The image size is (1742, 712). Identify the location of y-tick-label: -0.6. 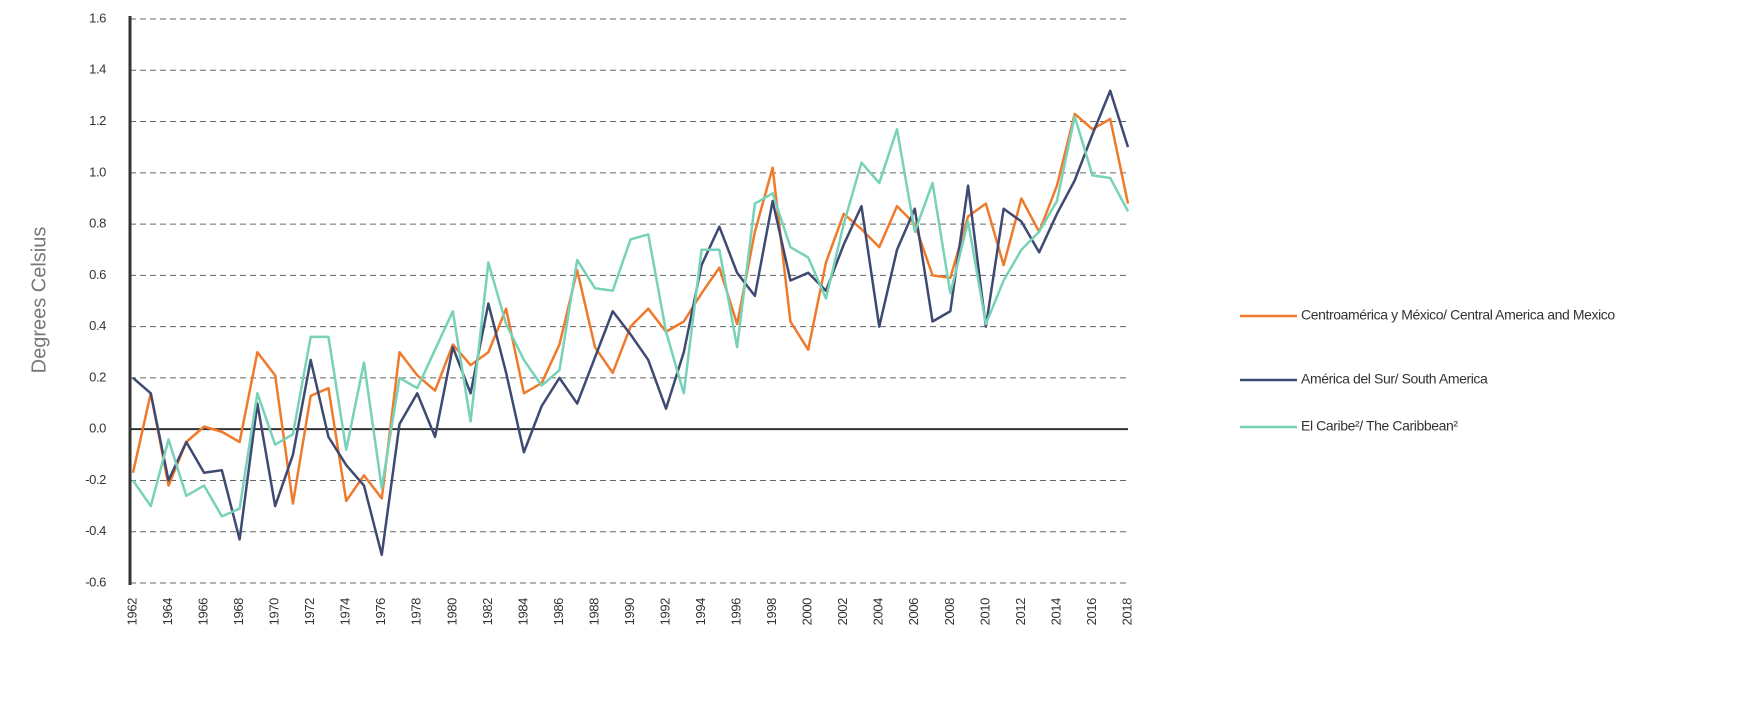
(95, 581).